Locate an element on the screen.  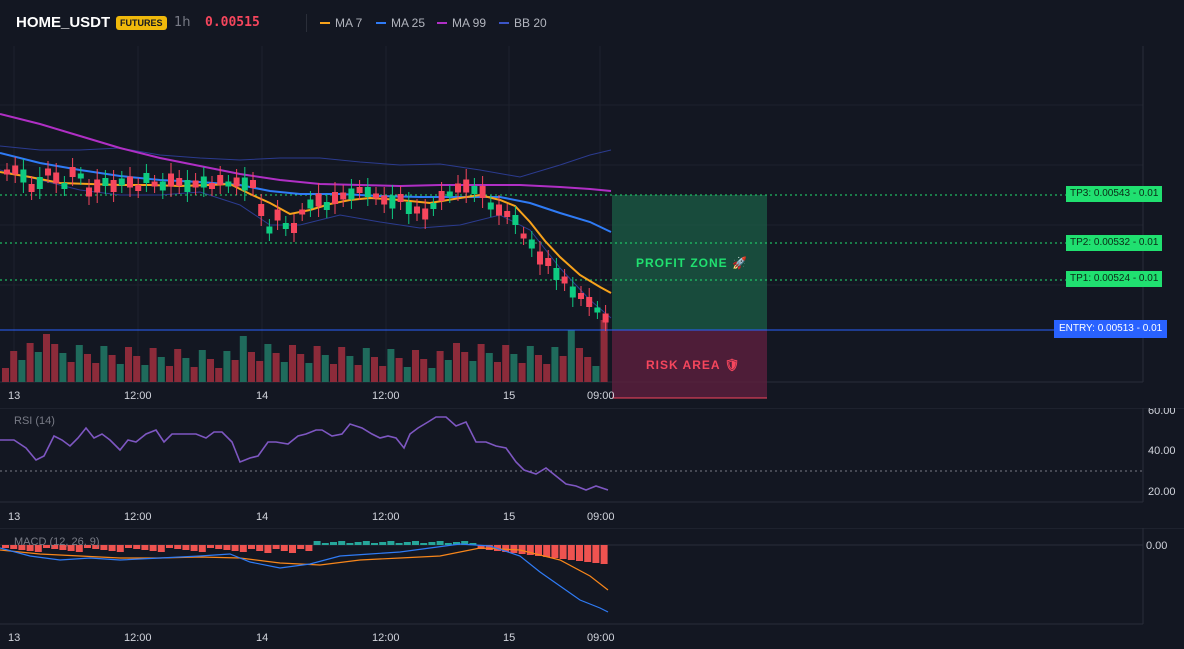
legend-ma7: MA 7 is located at coordinates (341, 23).